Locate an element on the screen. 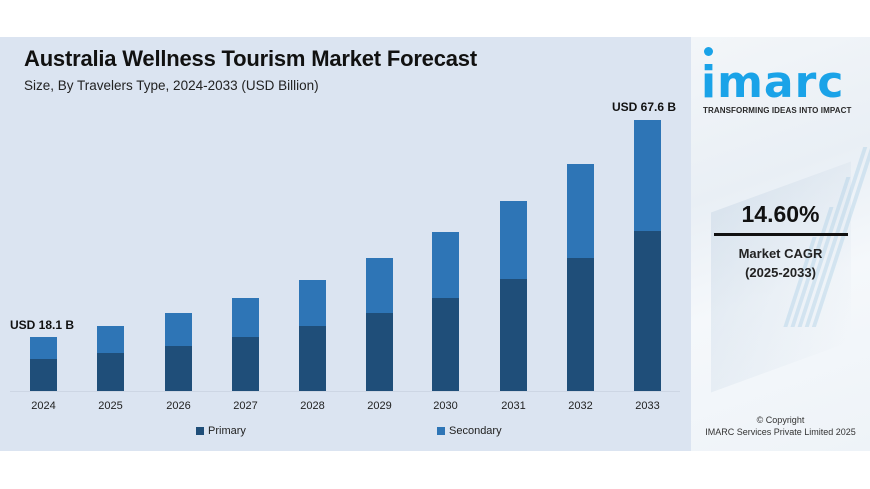 This screenshot has height=489, width=870. bar-2024 is located at coordinates (43, 364).